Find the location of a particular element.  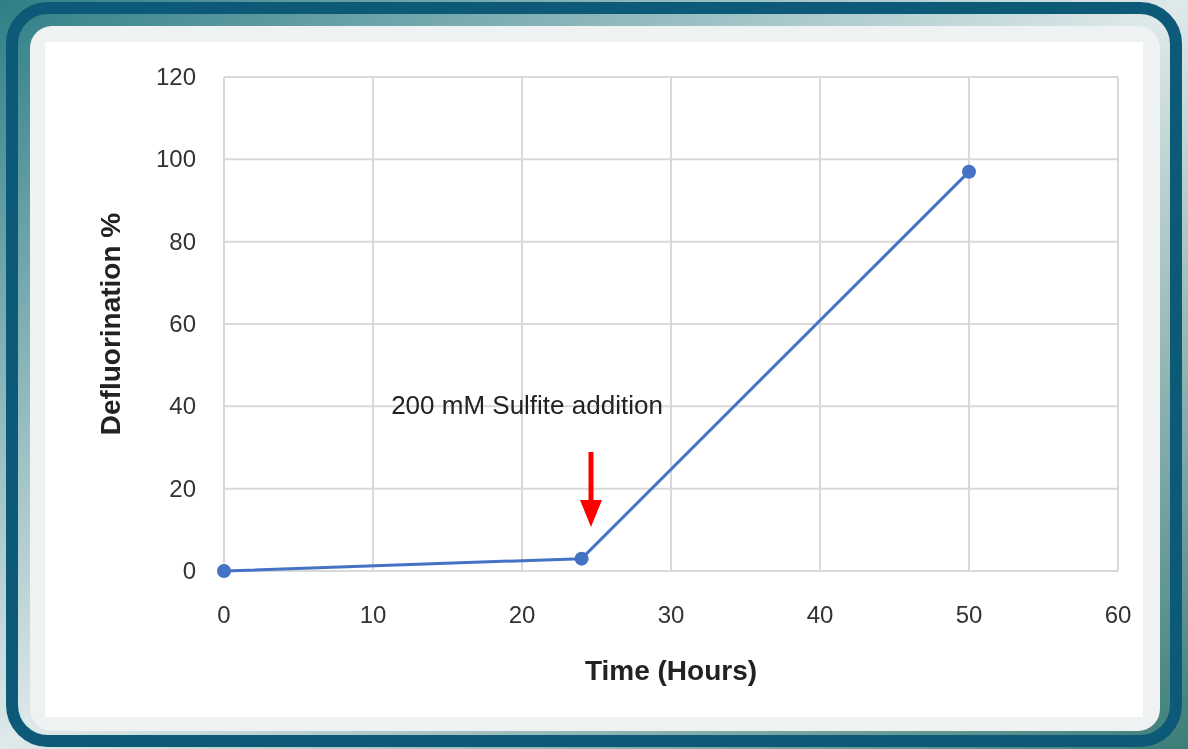

y-tick-label: 120 is located at coordinates (175, 76).